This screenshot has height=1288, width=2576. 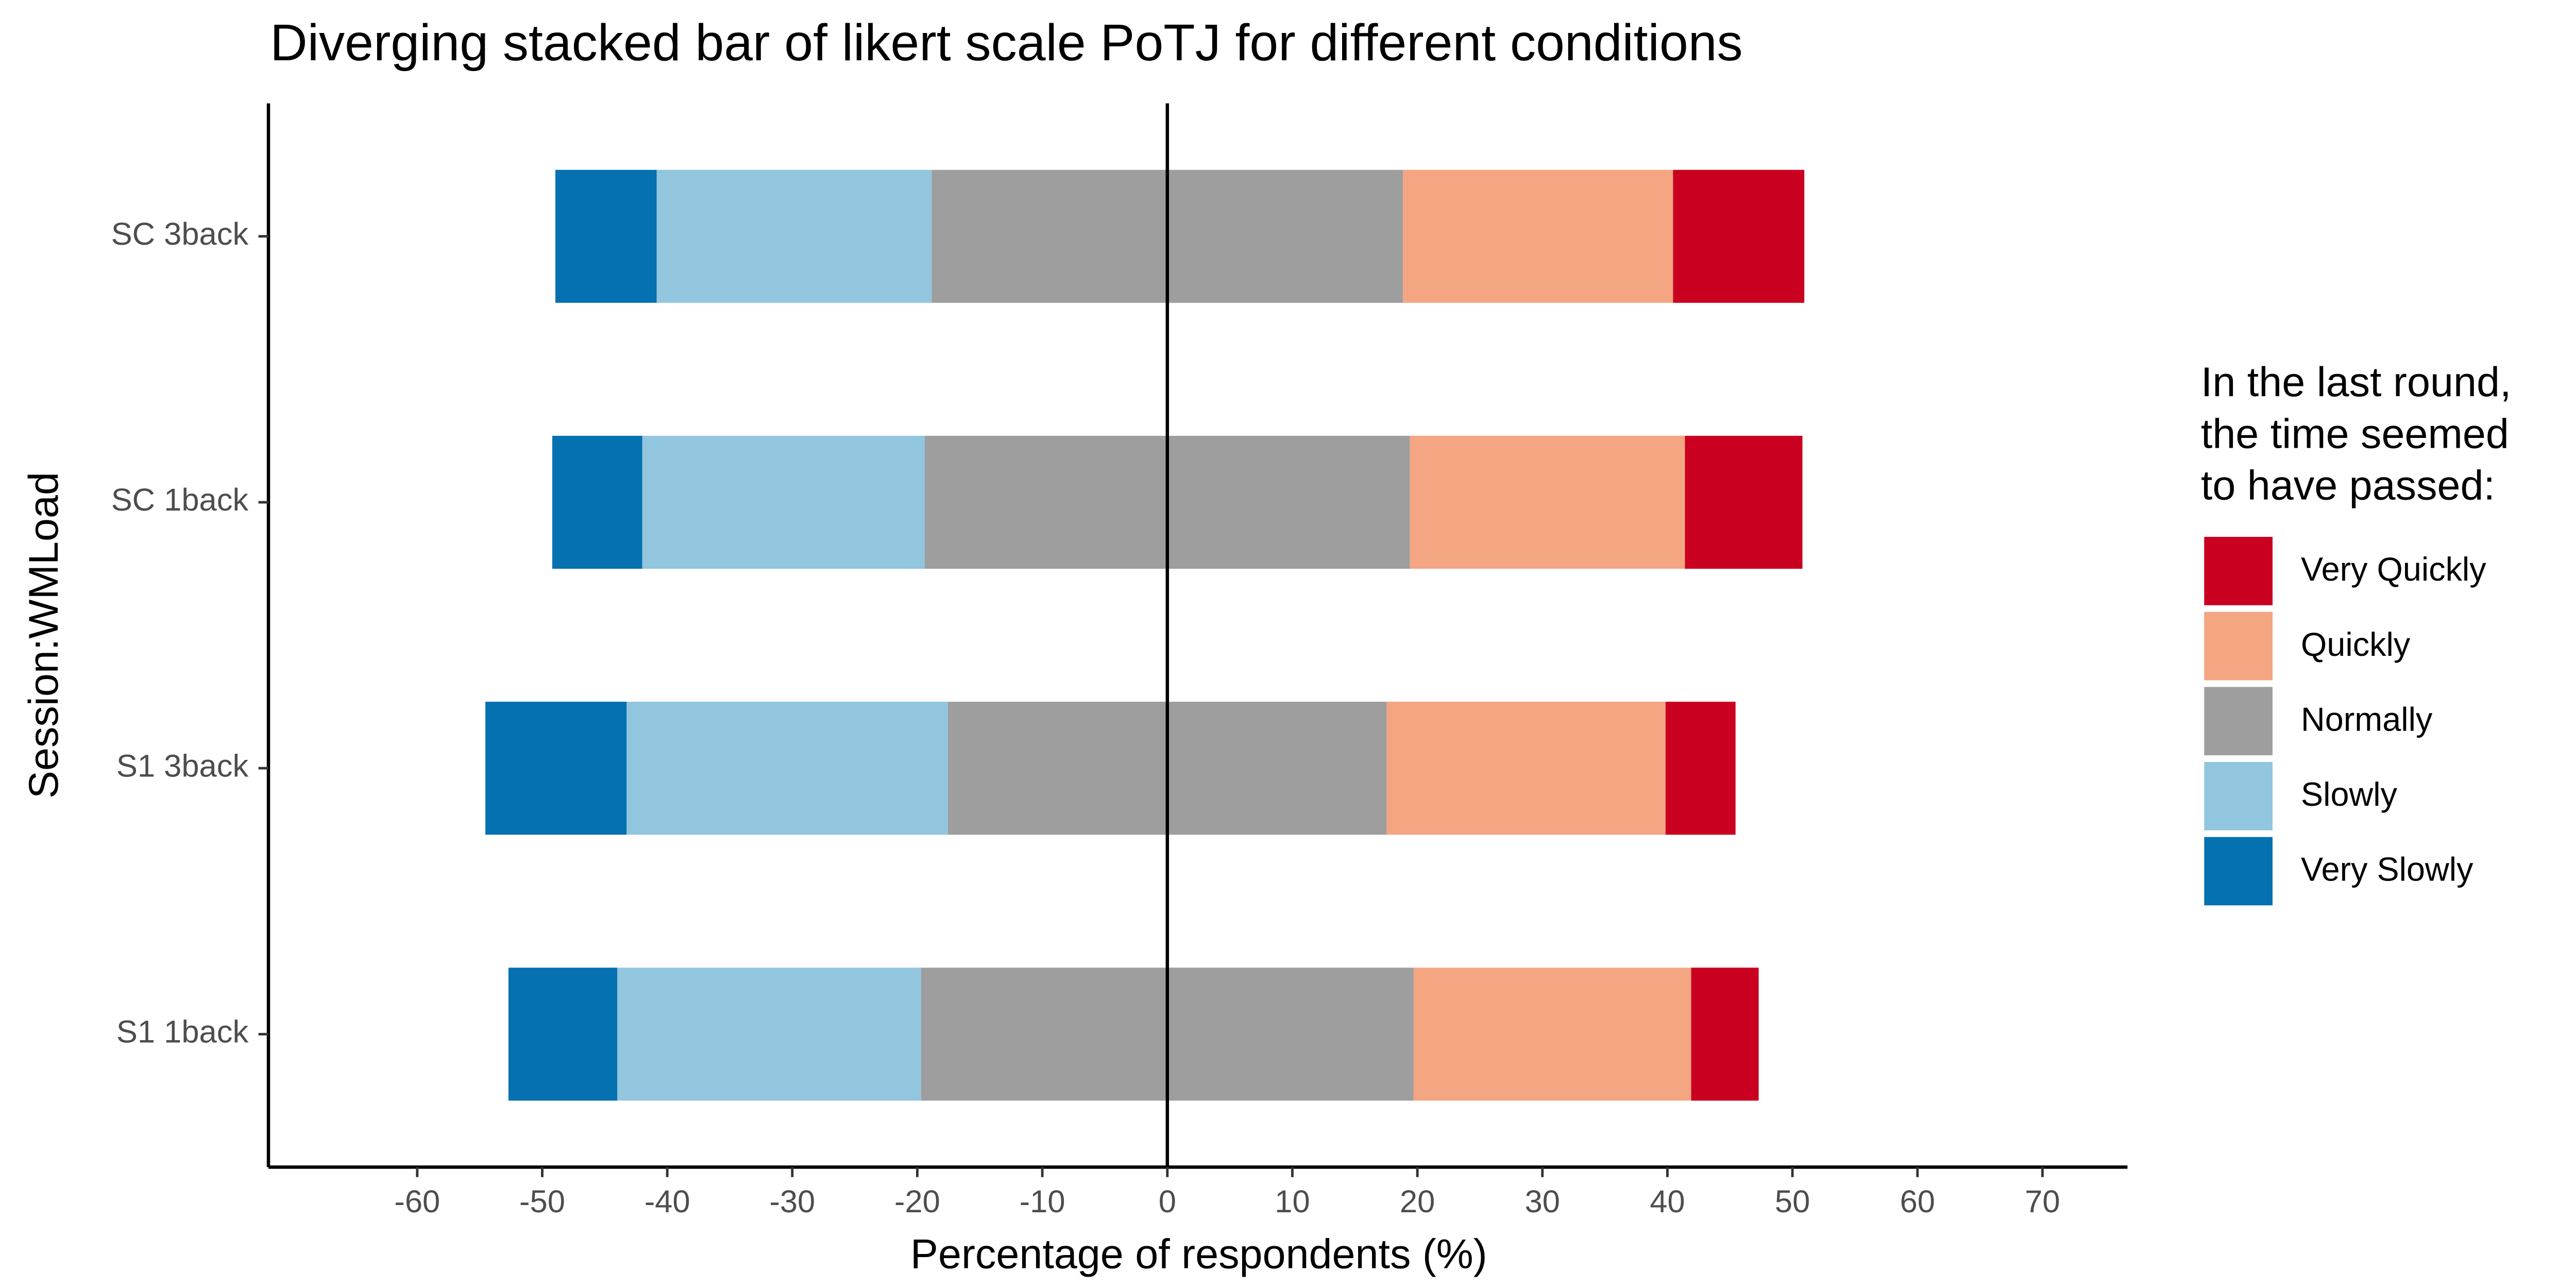 I want to click on x-tick-label: 20, so click(x=1417, y=1201).